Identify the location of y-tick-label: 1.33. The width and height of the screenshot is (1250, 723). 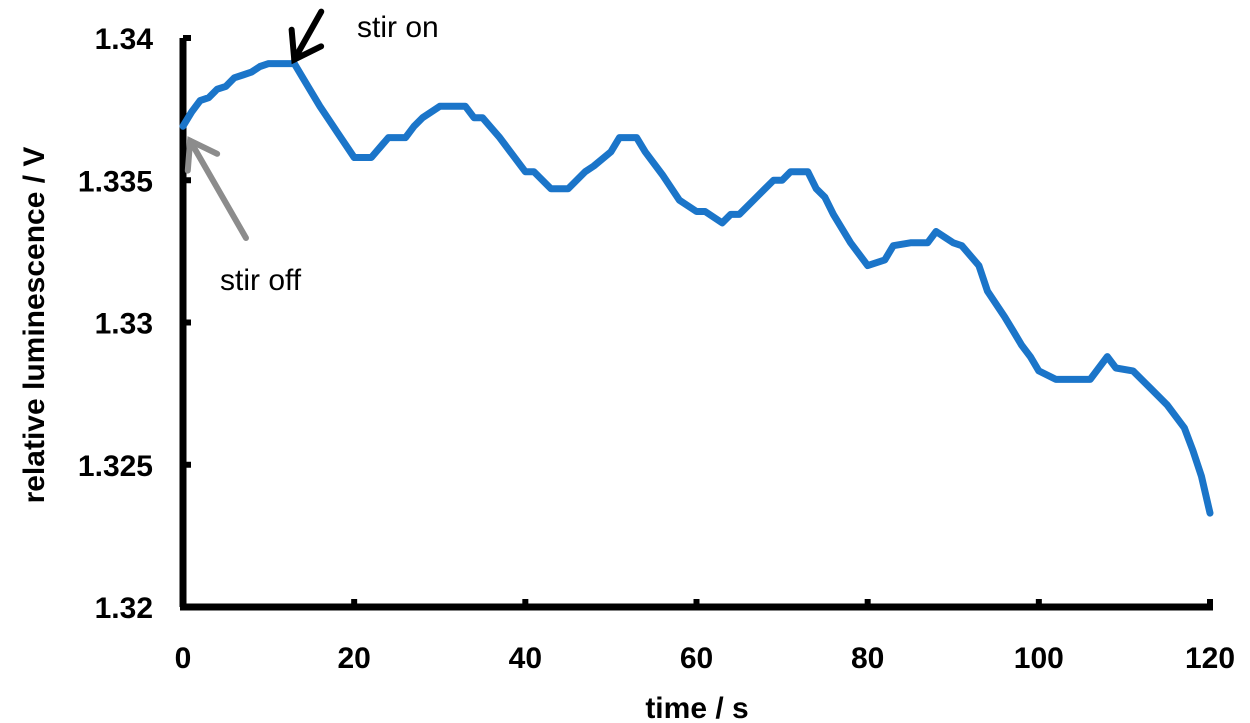
(124, 324).